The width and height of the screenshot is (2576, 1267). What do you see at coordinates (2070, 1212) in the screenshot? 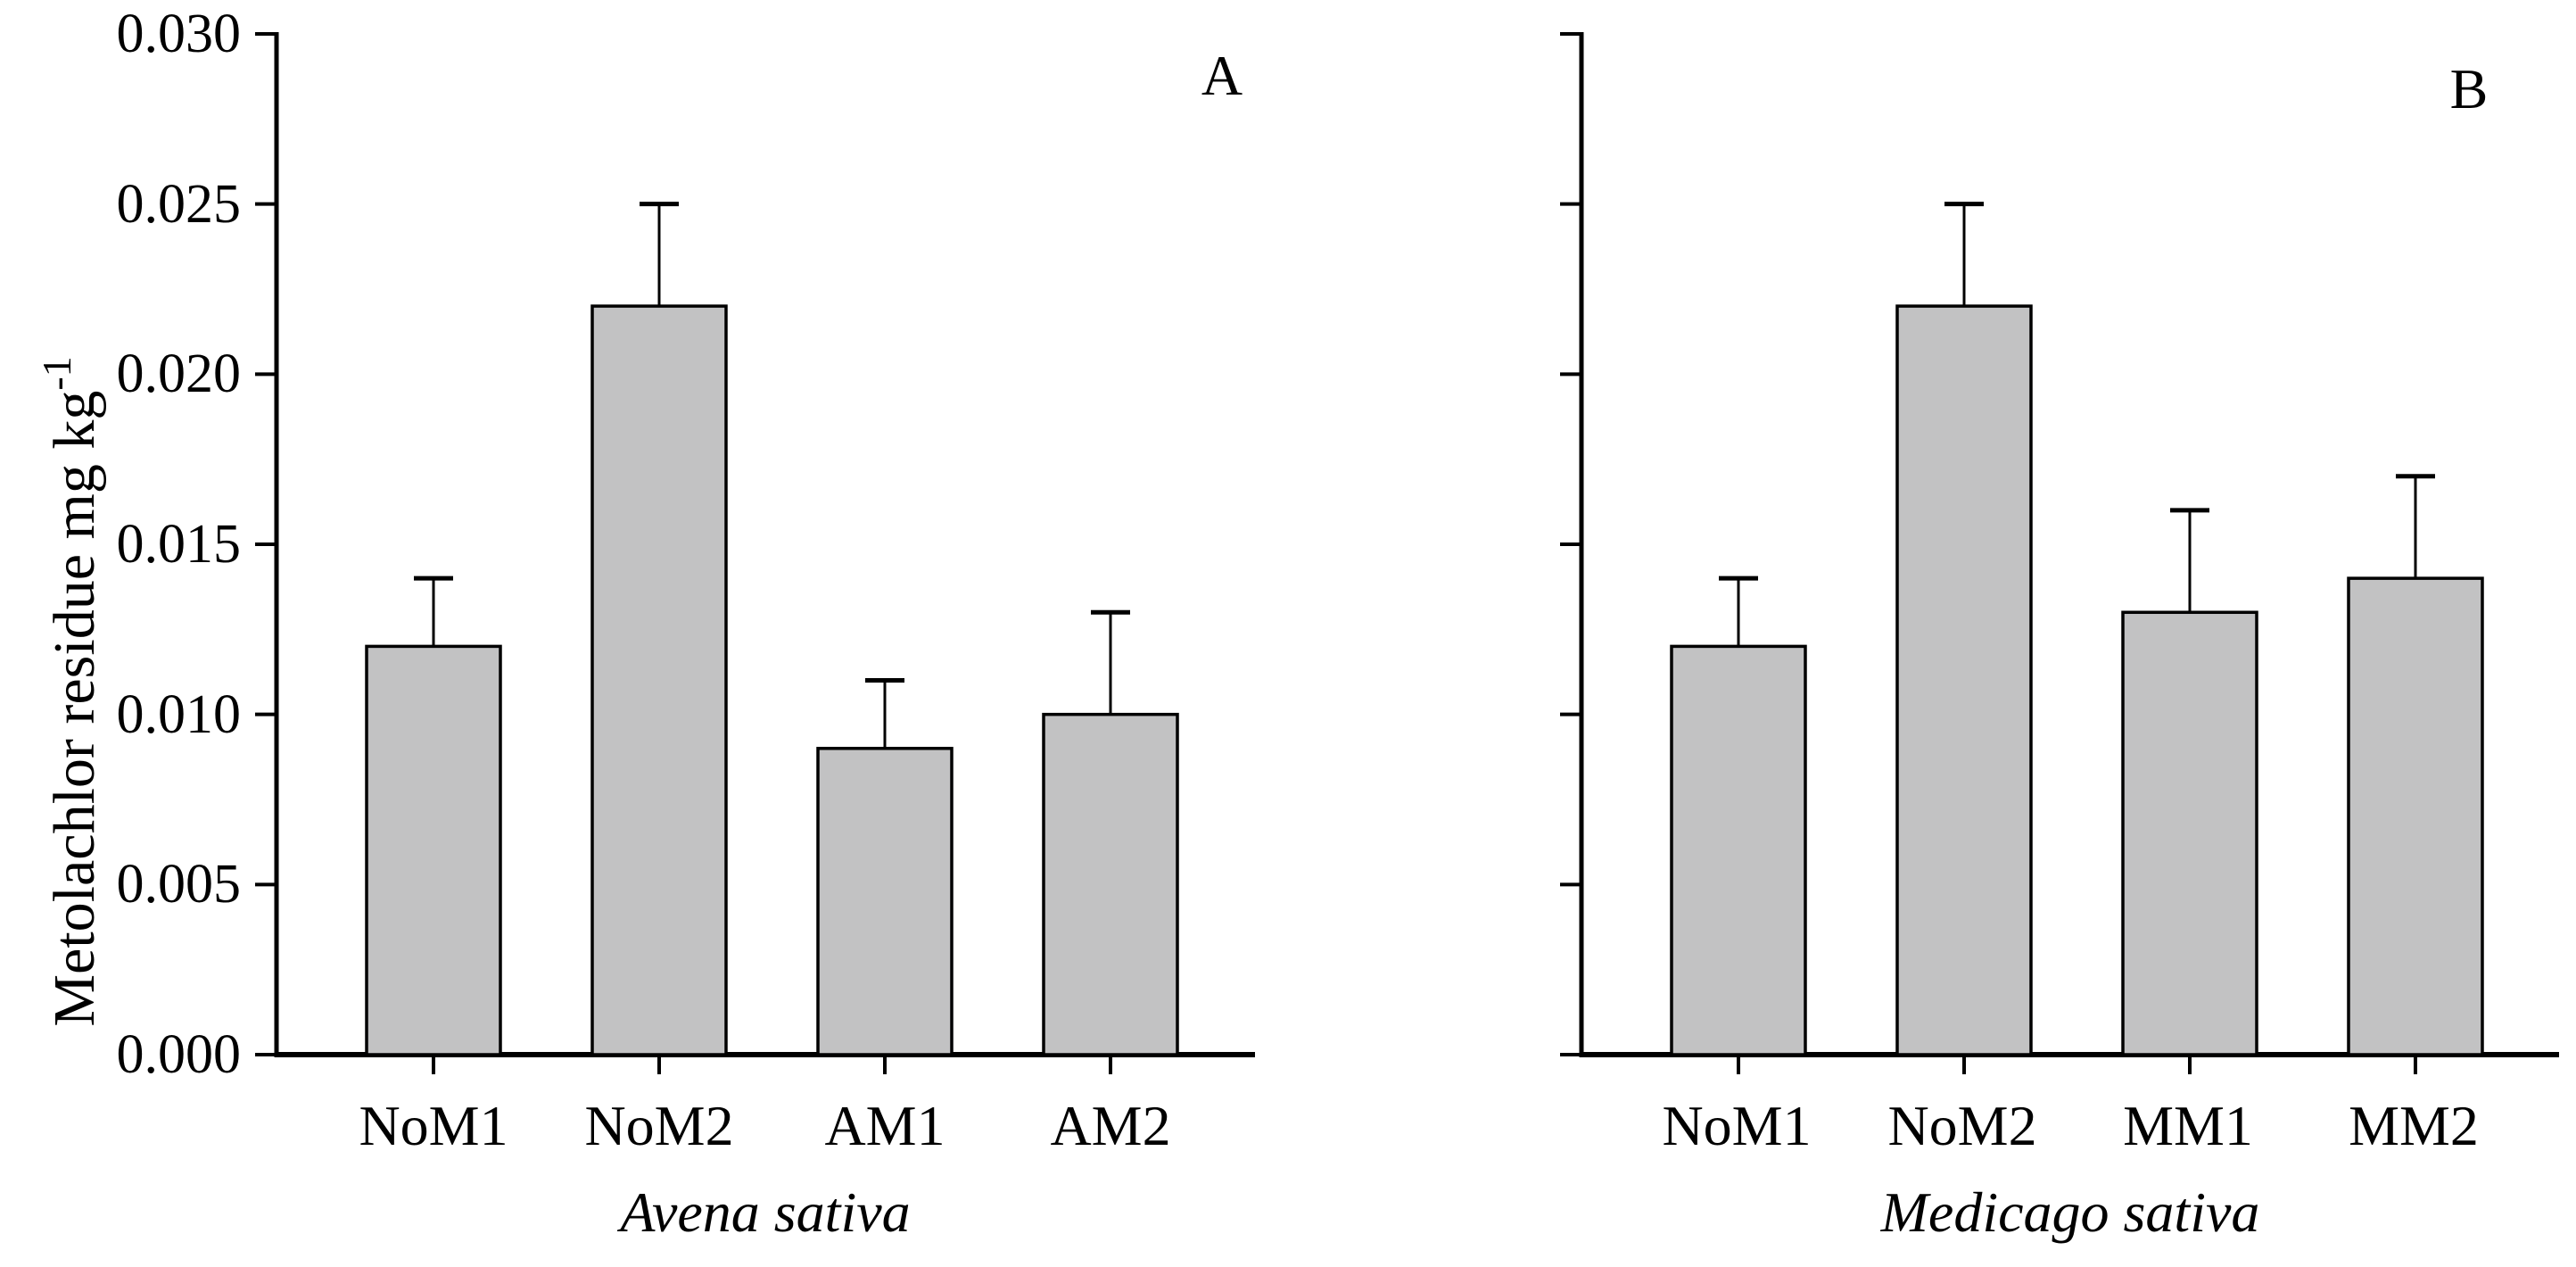
I see `x-axis-title-medicago-sativa: Medicago sativa` at bounding box center [2070, 1212].